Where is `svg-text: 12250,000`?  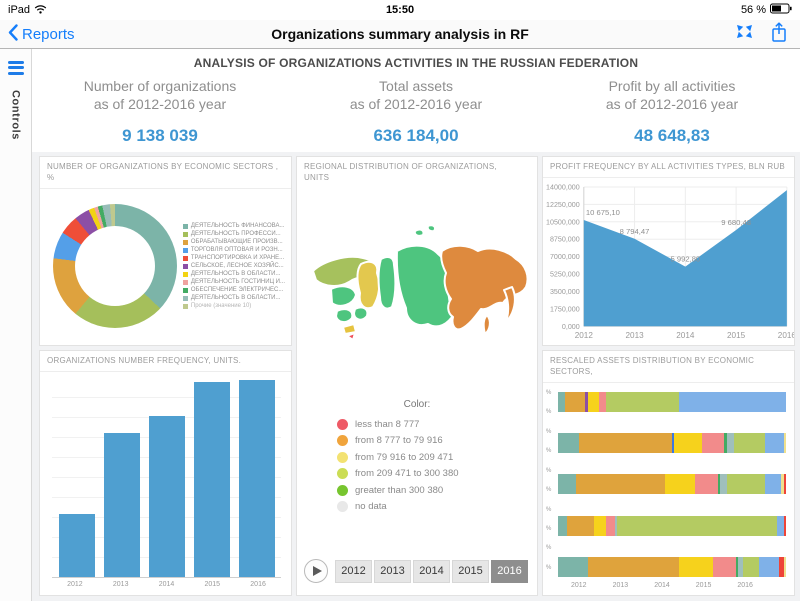
svg-text: 12250,000 is located at coordinates (563, 205).